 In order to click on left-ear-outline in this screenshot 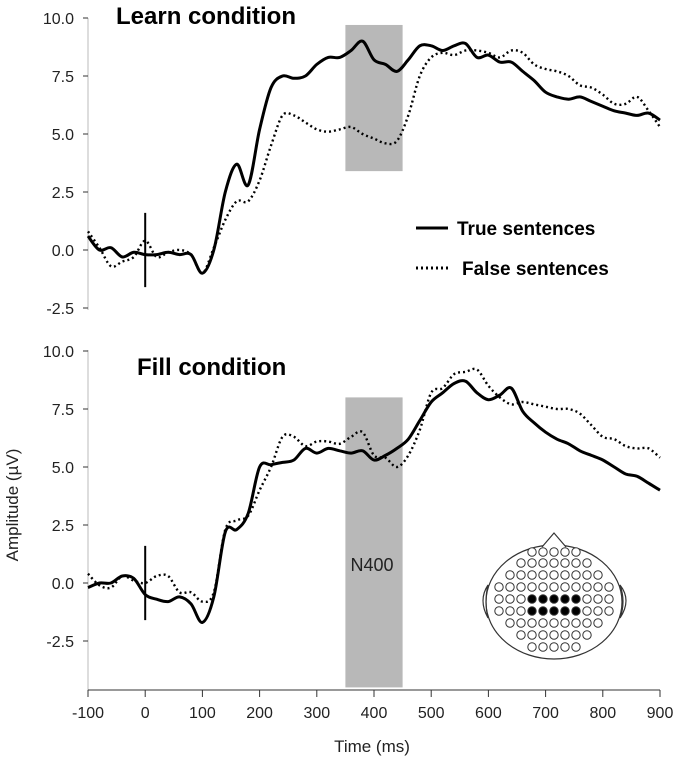, I will do `click(485, 601)`.